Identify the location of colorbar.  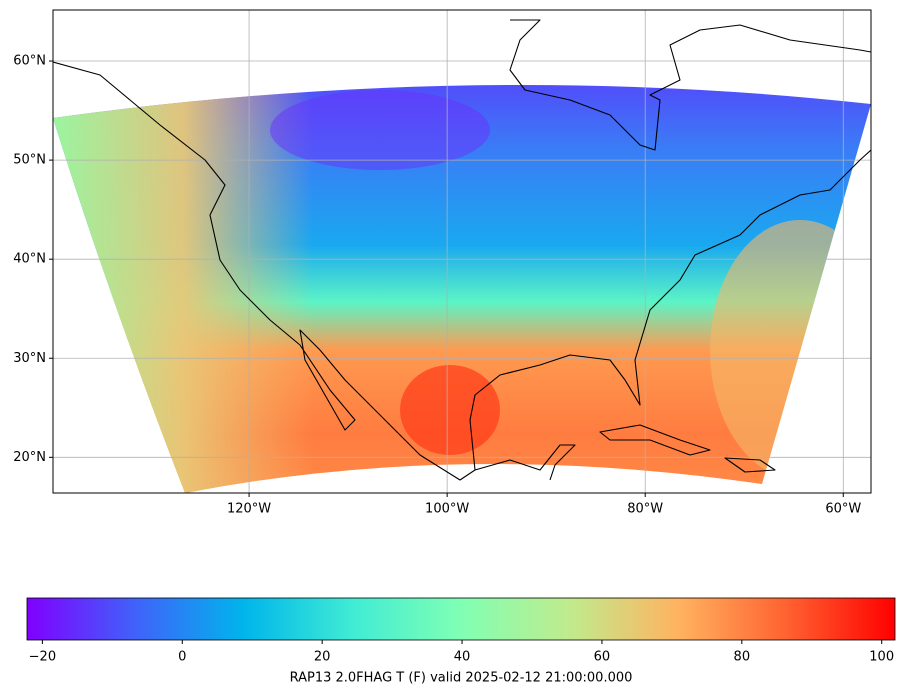
(461, 619).